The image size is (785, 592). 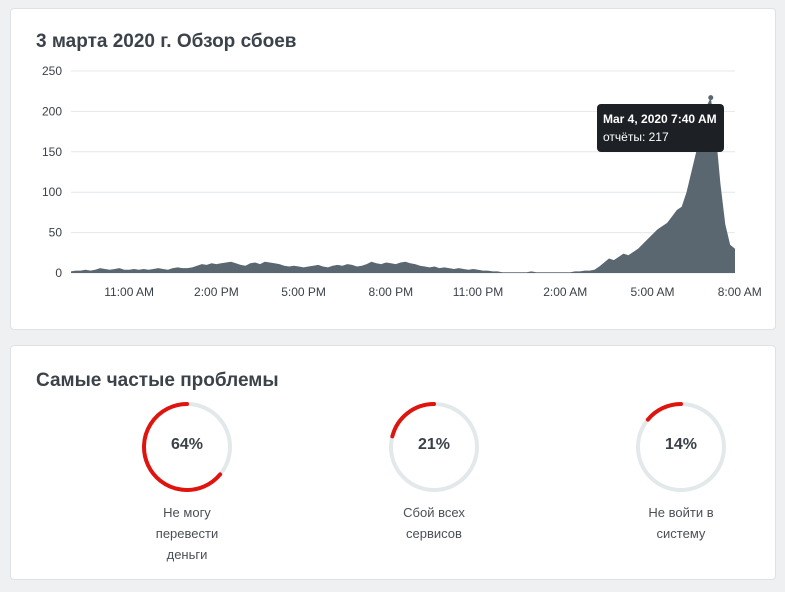 What do you see at coordinates (660, 128) in the screenshot?
I see `chart-tooltip: Mar 4, 2020 7:40 AM отчёты: 217` at bounding box center [660, 128].